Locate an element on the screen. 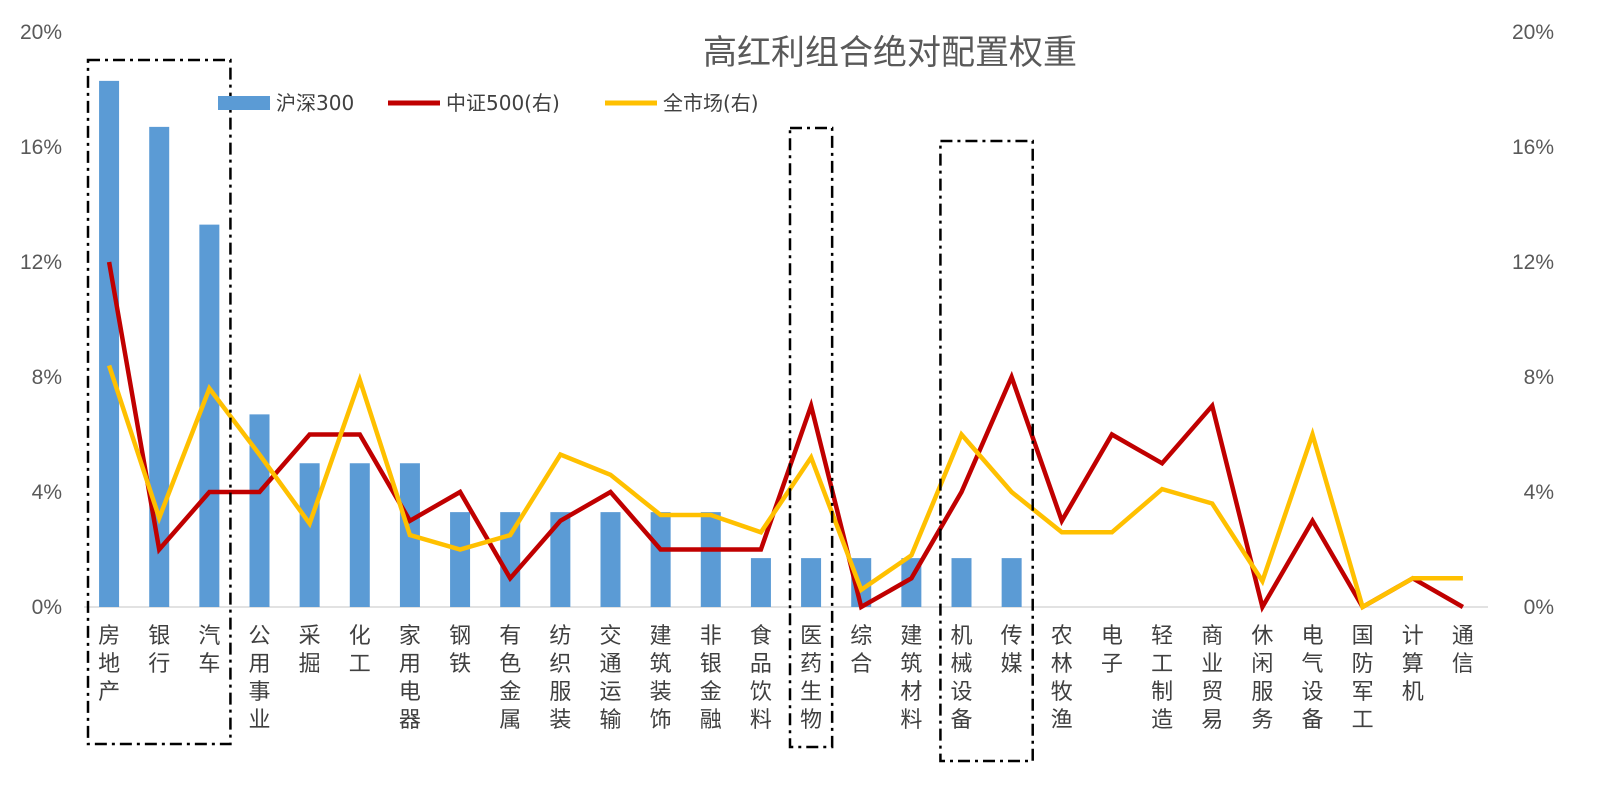 The width and height of the screenshot is (1614, 804). legend-label: 全市场(右) is located at coordinates (711, 103).